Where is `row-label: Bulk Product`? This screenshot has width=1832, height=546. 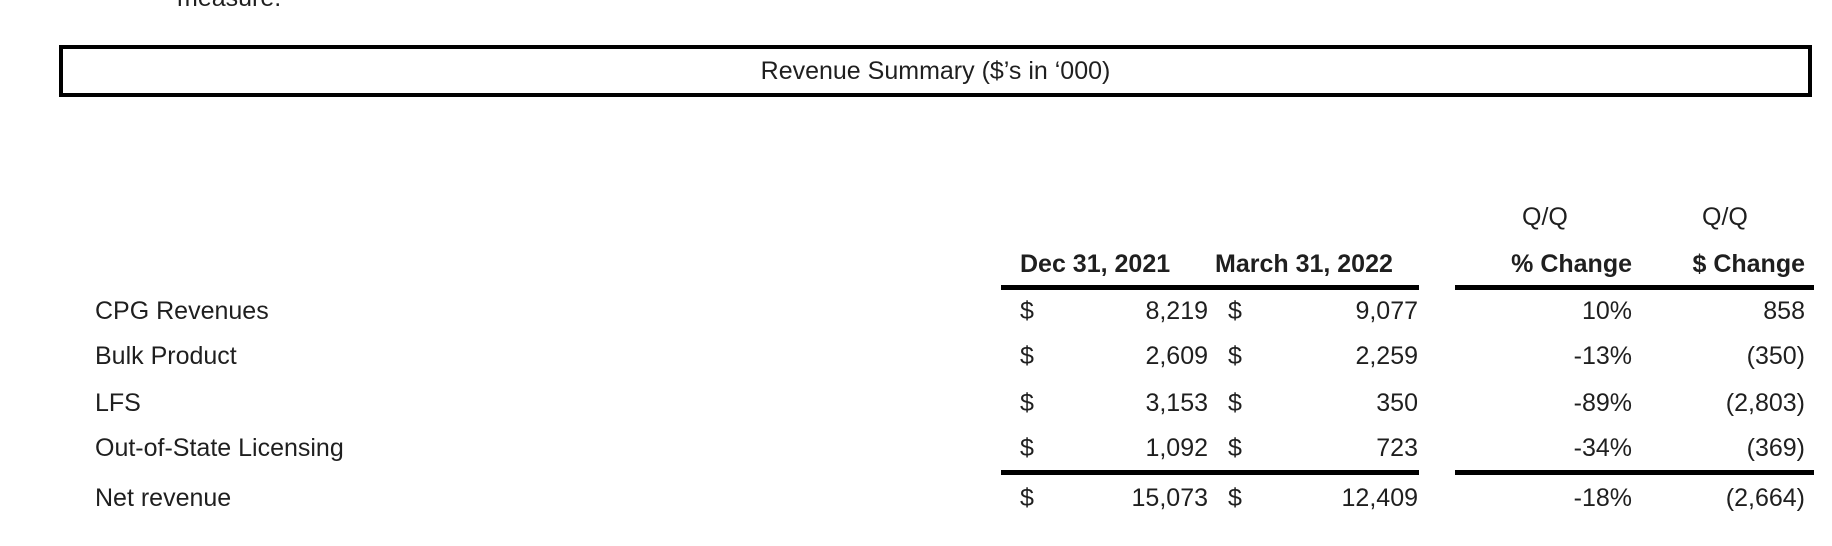 row-label: Bulk Product is located at coordinates (166, 356).